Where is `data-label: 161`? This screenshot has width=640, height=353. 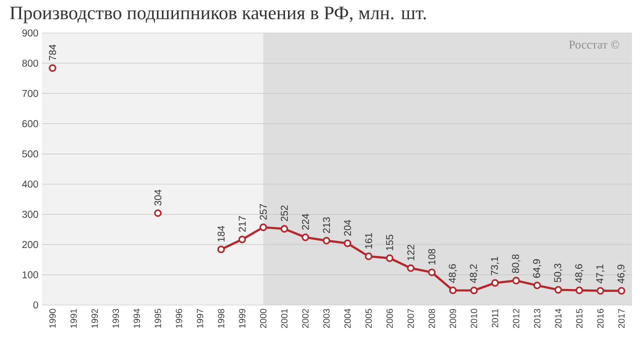 data-label: 161 is located at coordinates (368, 240).